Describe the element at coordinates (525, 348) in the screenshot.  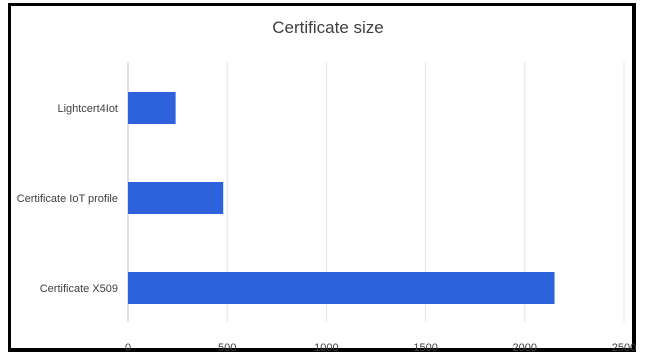
I see `x-tick-label: 2000` at that location.